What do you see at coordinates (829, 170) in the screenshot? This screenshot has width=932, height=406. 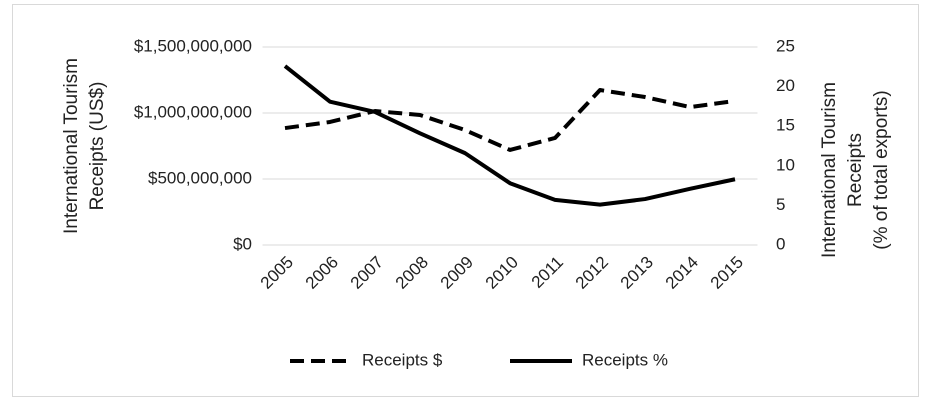 I see `y2-axis-label: International Tourism` at bounding box center [829, 170].